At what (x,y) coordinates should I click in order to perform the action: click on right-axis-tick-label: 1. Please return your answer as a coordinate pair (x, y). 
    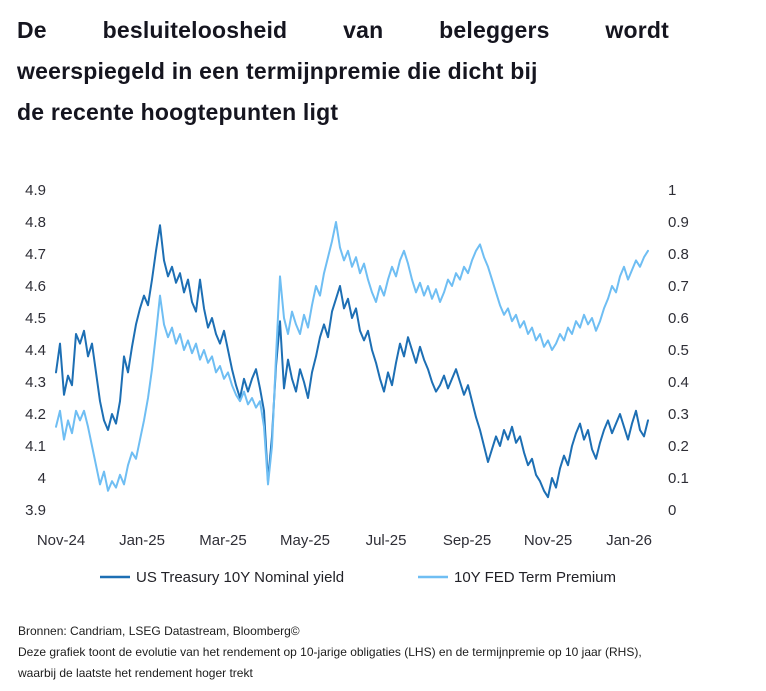
    Looking at the image, I should click on (672, 190).